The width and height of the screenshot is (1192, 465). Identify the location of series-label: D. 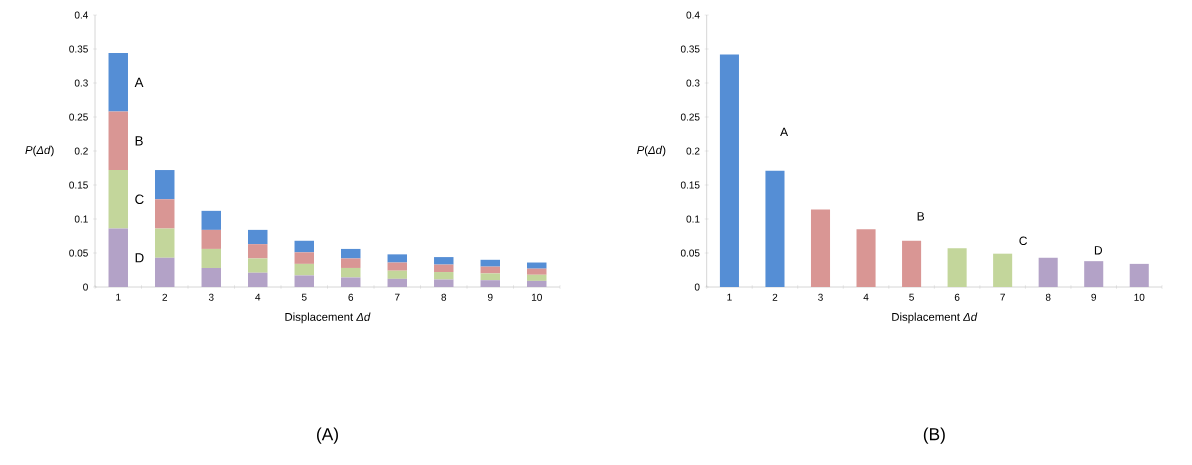
(139, 258).